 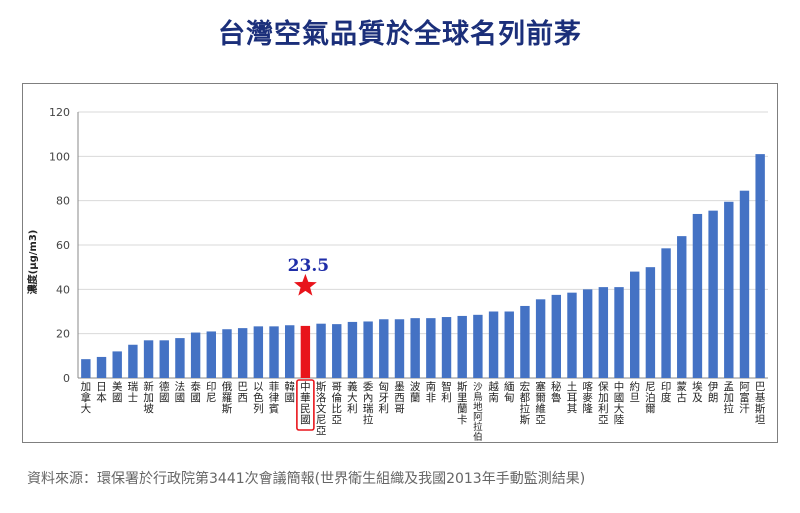 What do you see at coordinates (682, 392) in the screenshot?
I see `x-tick-label: 蒙古` at bounding box center [682, 392].